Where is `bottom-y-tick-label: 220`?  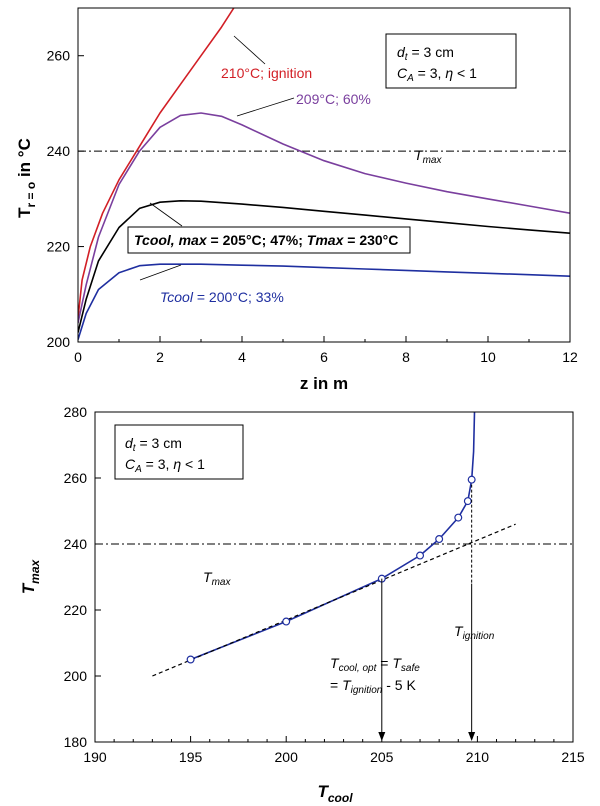
bottom-y-tick-label: 220 is located at coordinates (76, 610).